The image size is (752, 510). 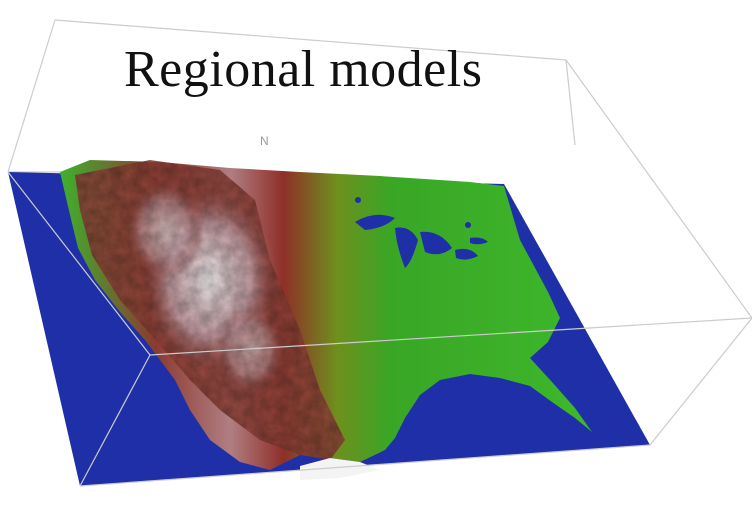 I want to click on base-edge-notch, so click(x=340, y=469).